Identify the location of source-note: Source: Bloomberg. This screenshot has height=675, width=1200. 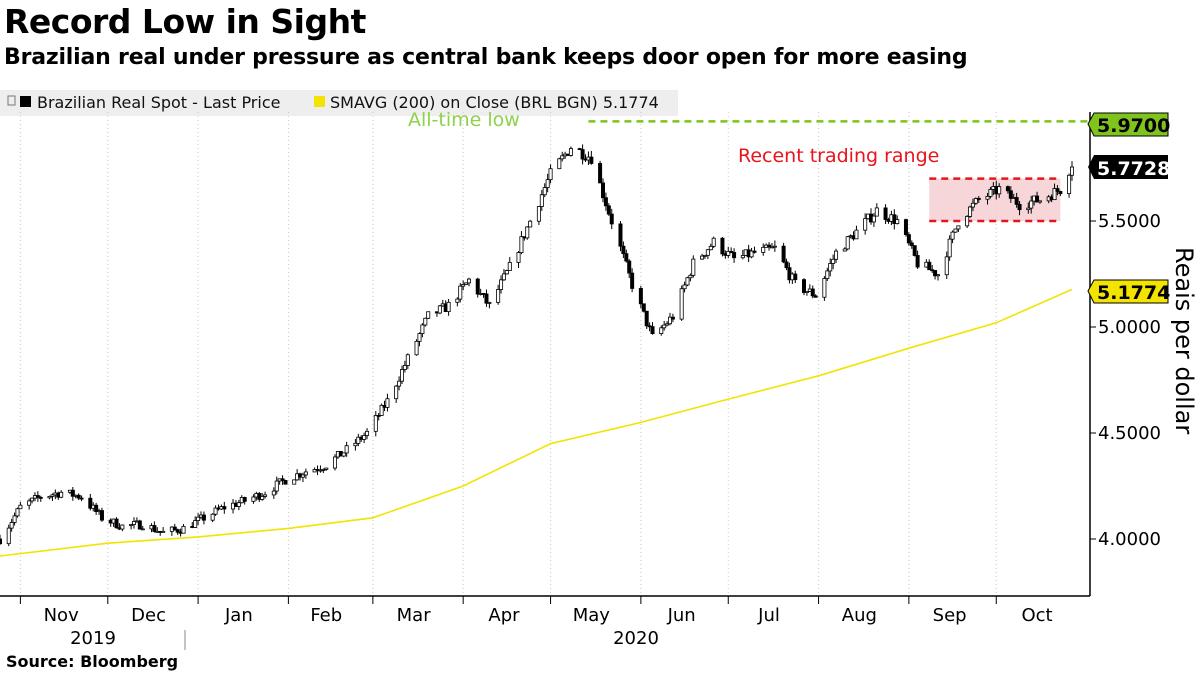
(92, 661).